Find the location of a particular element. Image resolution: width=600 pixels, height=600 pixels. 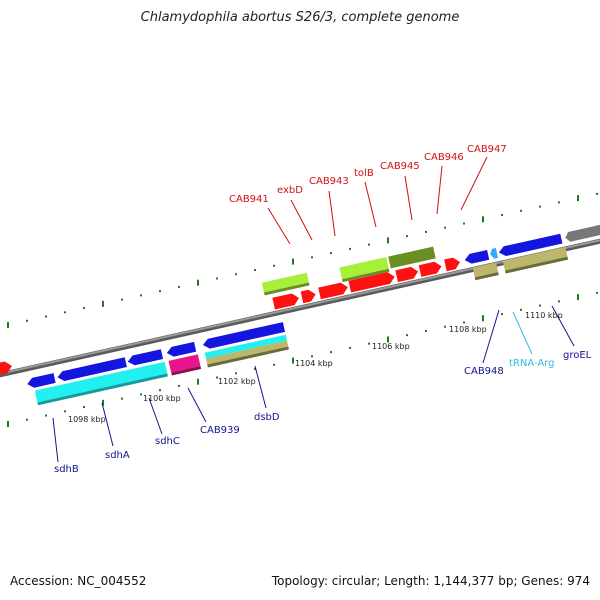

scale-label: 1100 kbp is located at coordinates (162, 398).